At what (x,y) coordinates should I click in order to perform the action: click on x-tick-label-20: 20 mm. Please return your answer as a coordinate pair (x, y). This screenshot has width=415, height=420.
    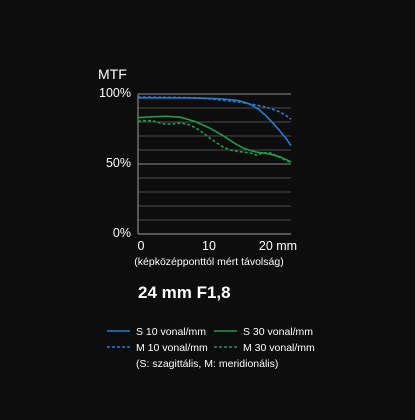
    Looking at the image, I should click on (278, 246).